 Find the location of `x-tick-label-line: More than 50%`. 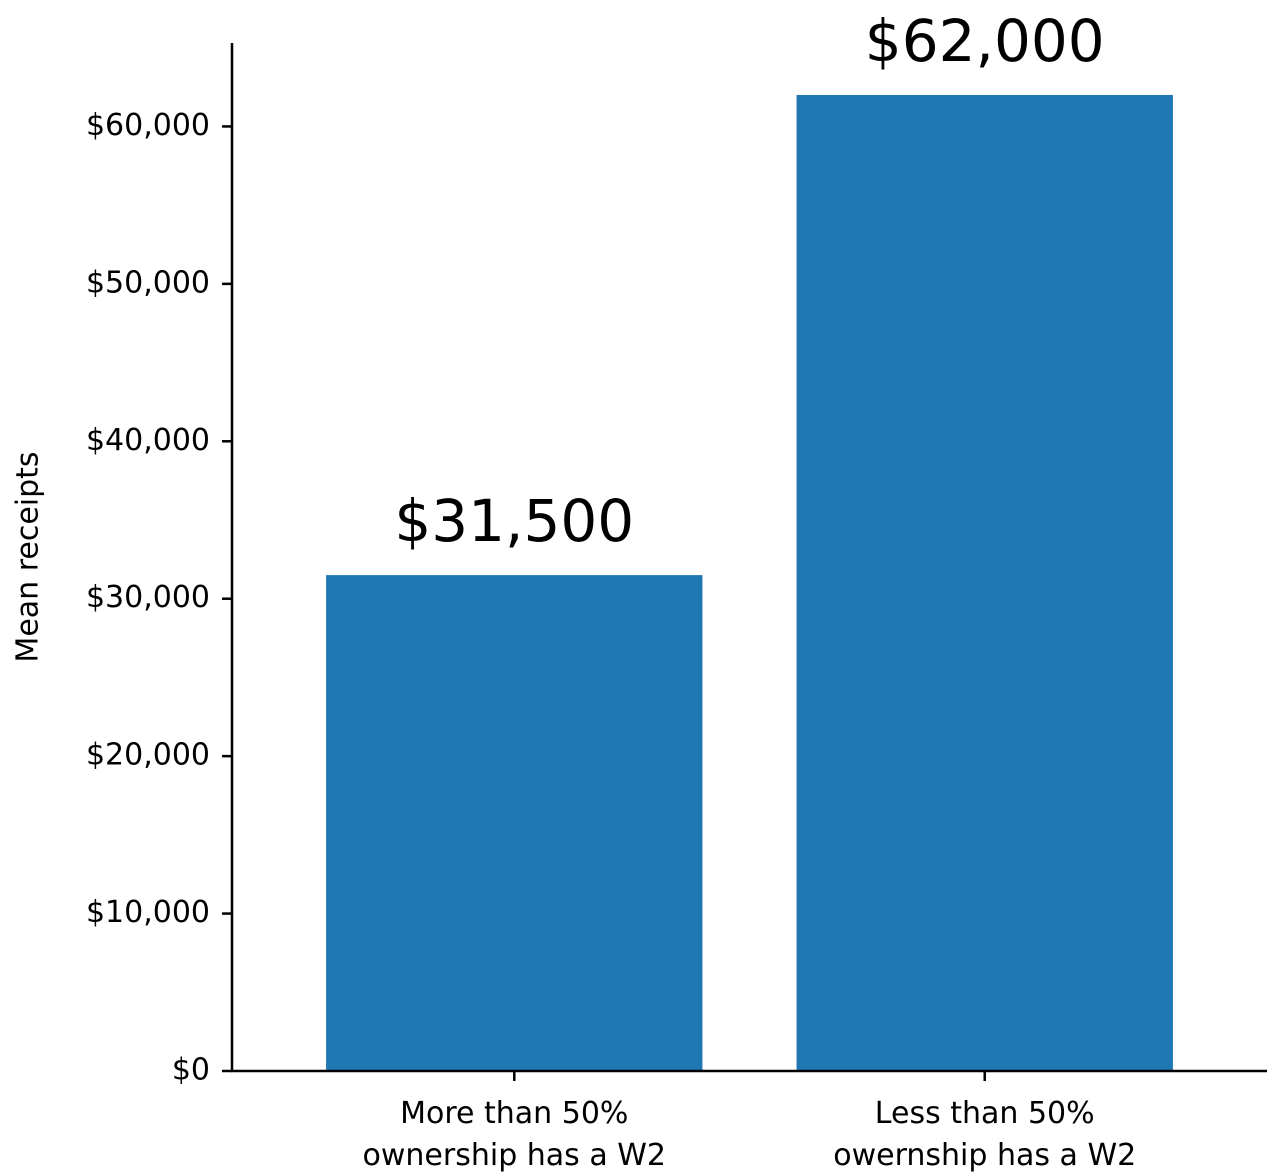

x-tick-label-line: More than 50% is located at coordinates (514, 1113).